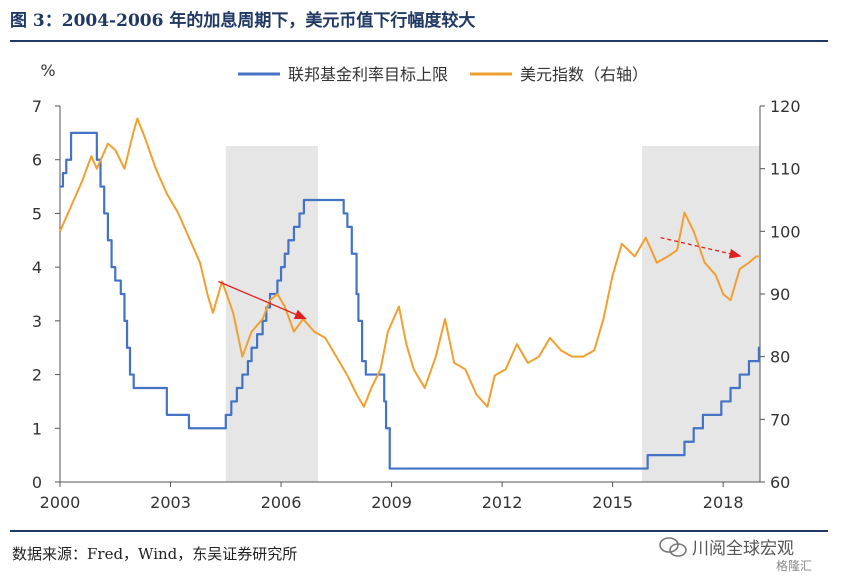 Image resolution: width=846 pixels, height=577 pixels. Describe the element at coordinates (584, 74) in the screenshot. I see `legend-label-dxy: 美元指数（右轴）` at that location.